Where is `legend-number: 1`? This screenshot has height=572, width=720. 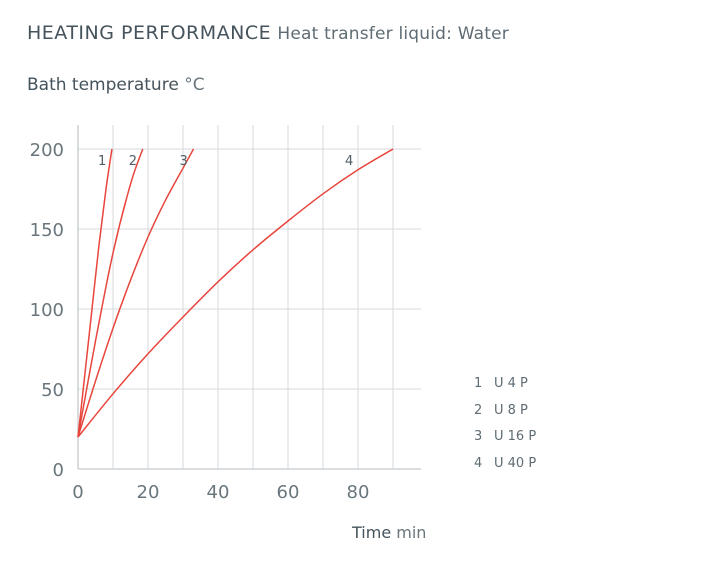
legend-number: 1 is located at coordinates (478, 383).